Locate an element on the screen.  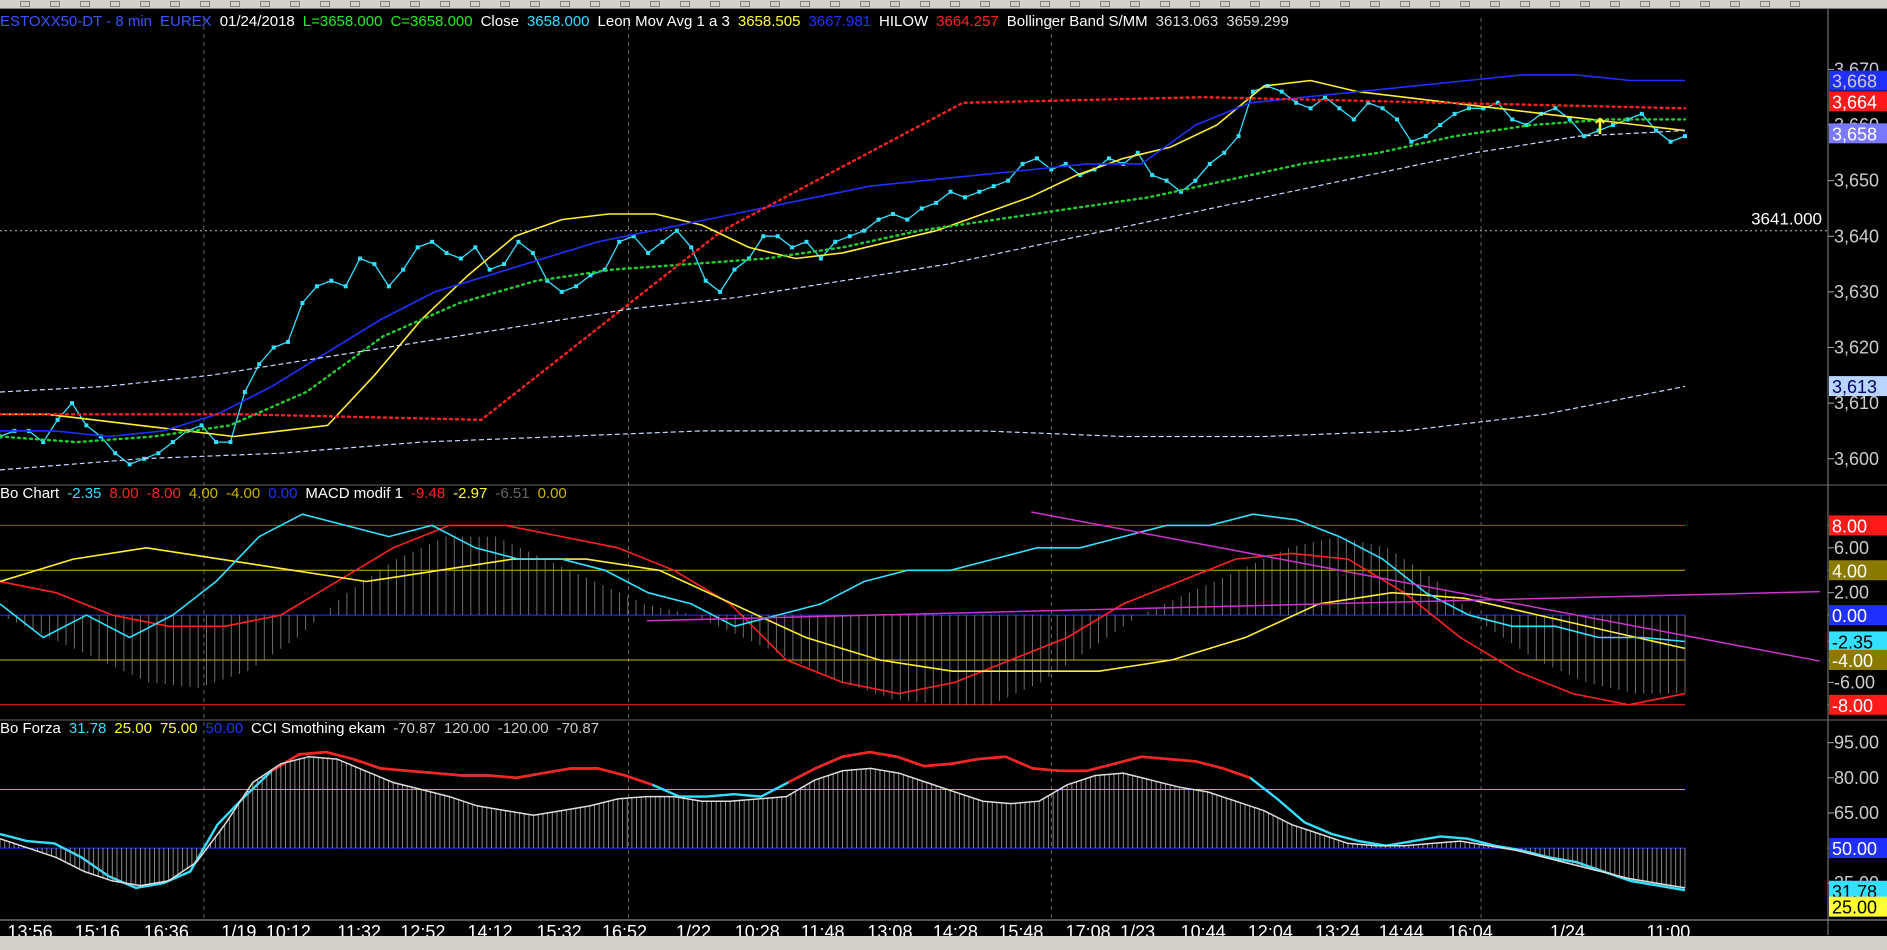
header_macd-item: 4.00 is located at coordinates (203, 493).